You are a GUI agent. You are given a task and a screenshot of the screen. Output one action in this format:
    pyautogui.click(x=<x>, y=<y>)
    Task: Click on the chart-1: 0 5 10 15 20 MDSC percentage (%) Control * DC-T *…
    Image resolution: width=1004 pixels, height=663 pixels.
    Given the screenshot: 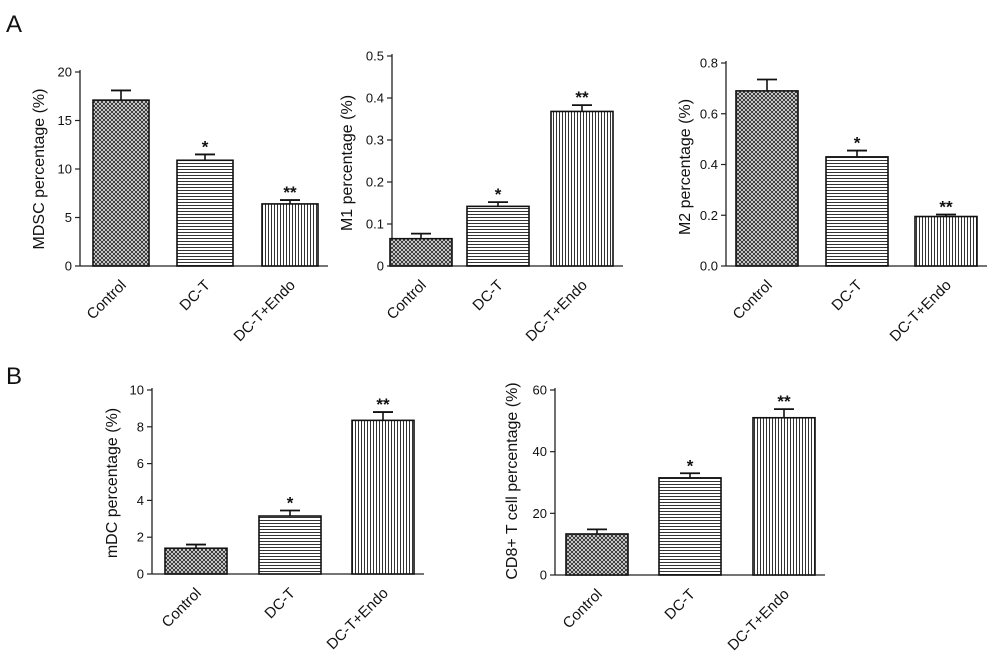 What is the action you would take?
    pyautogui.click(x=179, y=205)
    